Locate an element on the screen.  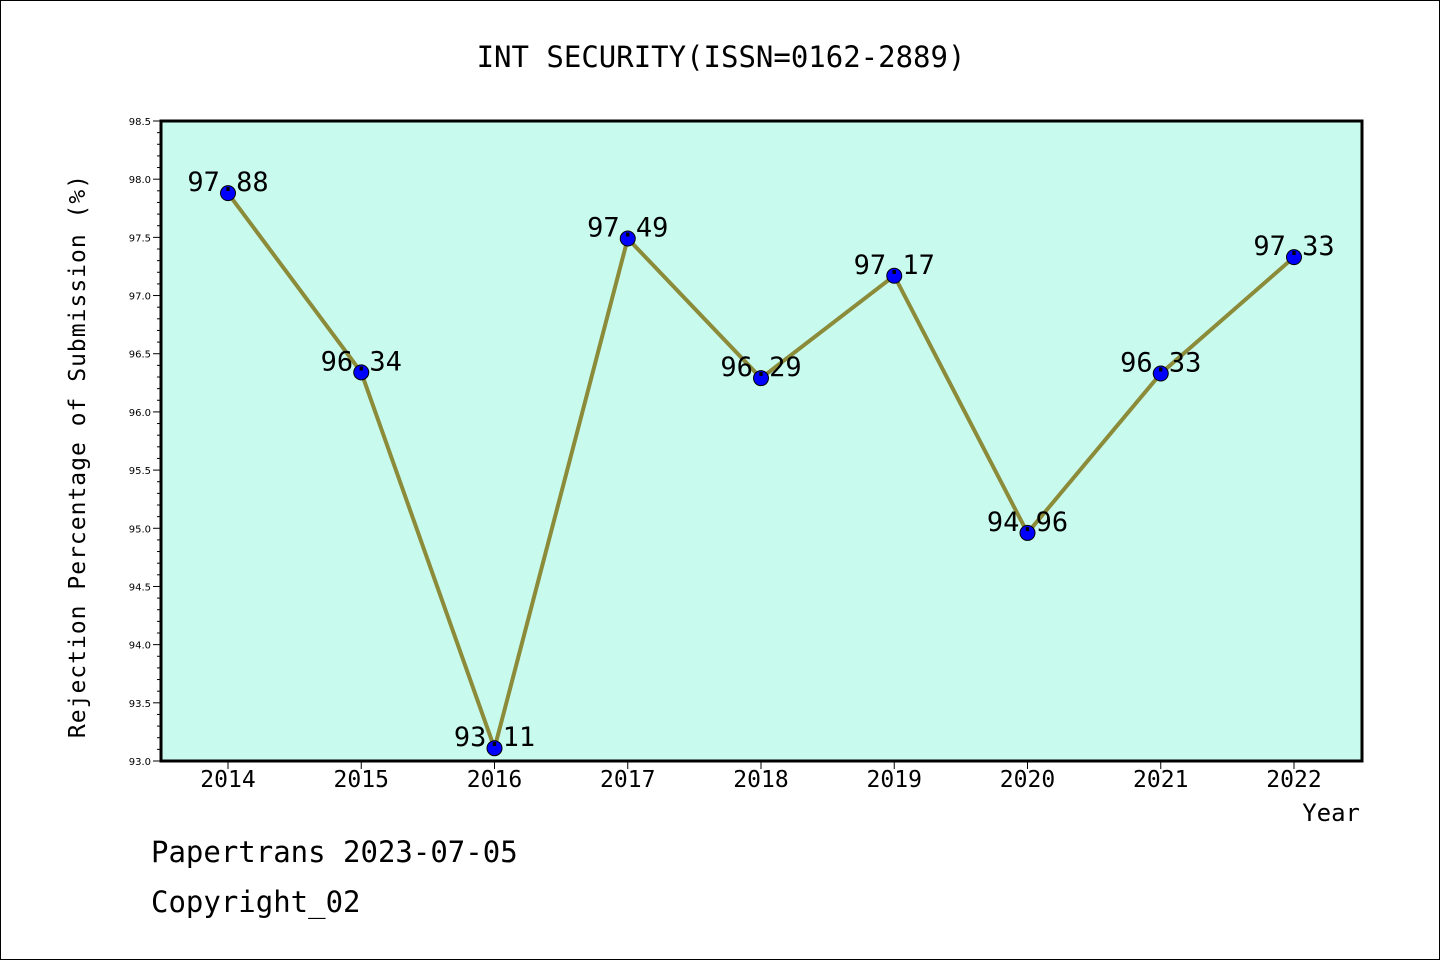
y-tick-label: 96.5 is located at coordinates (140, 355).